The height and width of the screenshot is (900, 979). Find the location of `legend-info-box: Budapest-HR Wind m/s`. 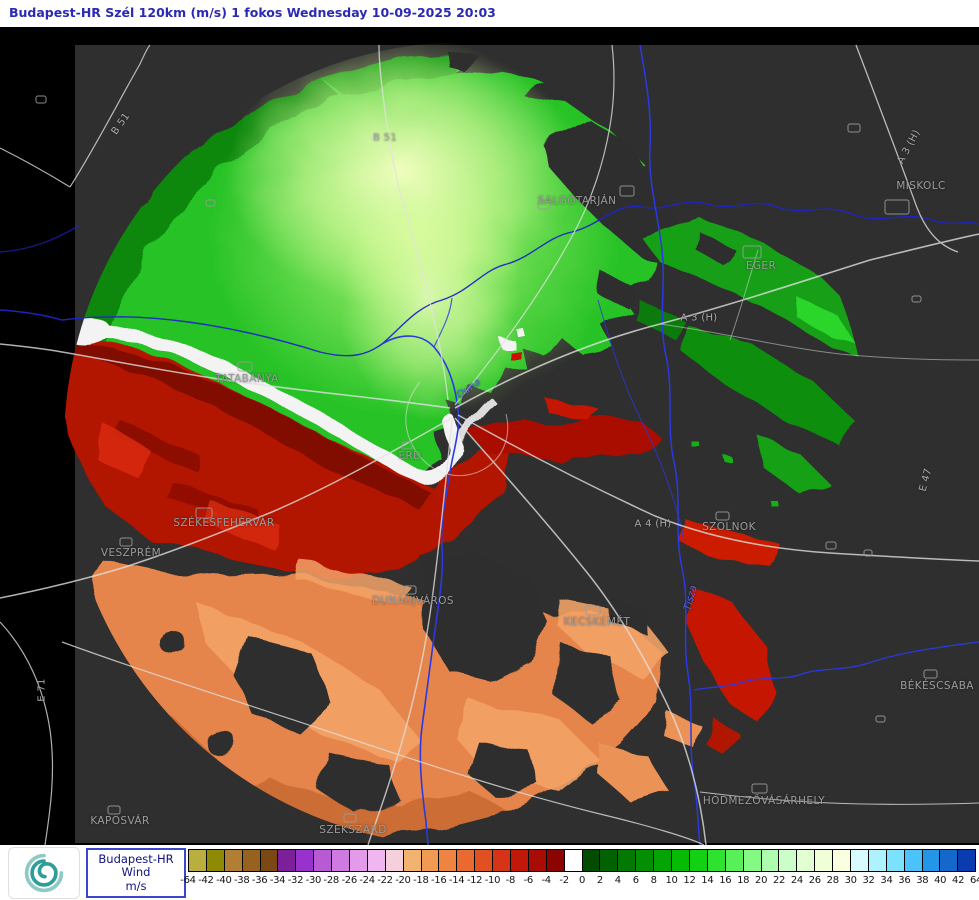

legend-info-box: Budapest-HR Wind m/s is located at coordinates (136, 873).